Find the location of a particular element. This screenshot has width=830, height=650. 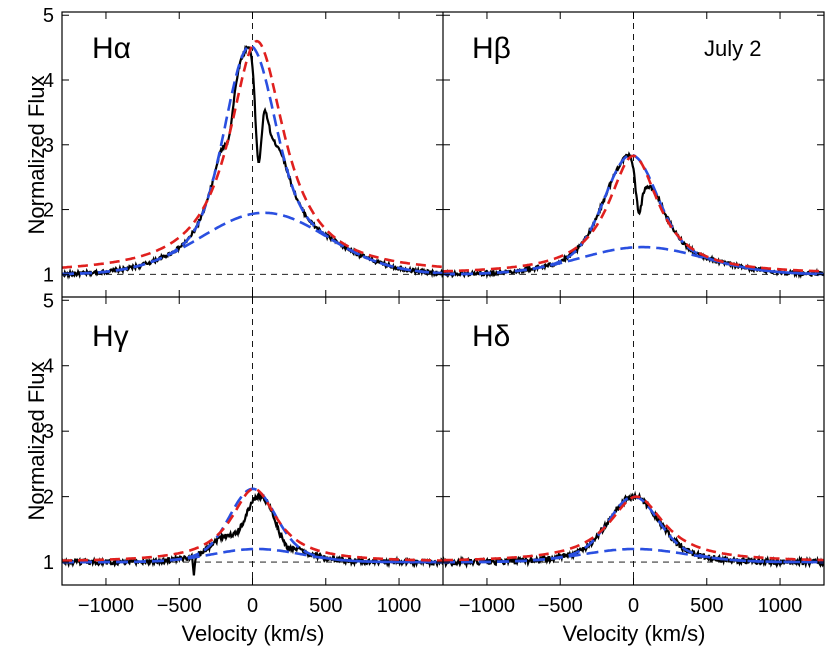

panel-label-h-gamma: Hγ is located at coordinates (110, 336).